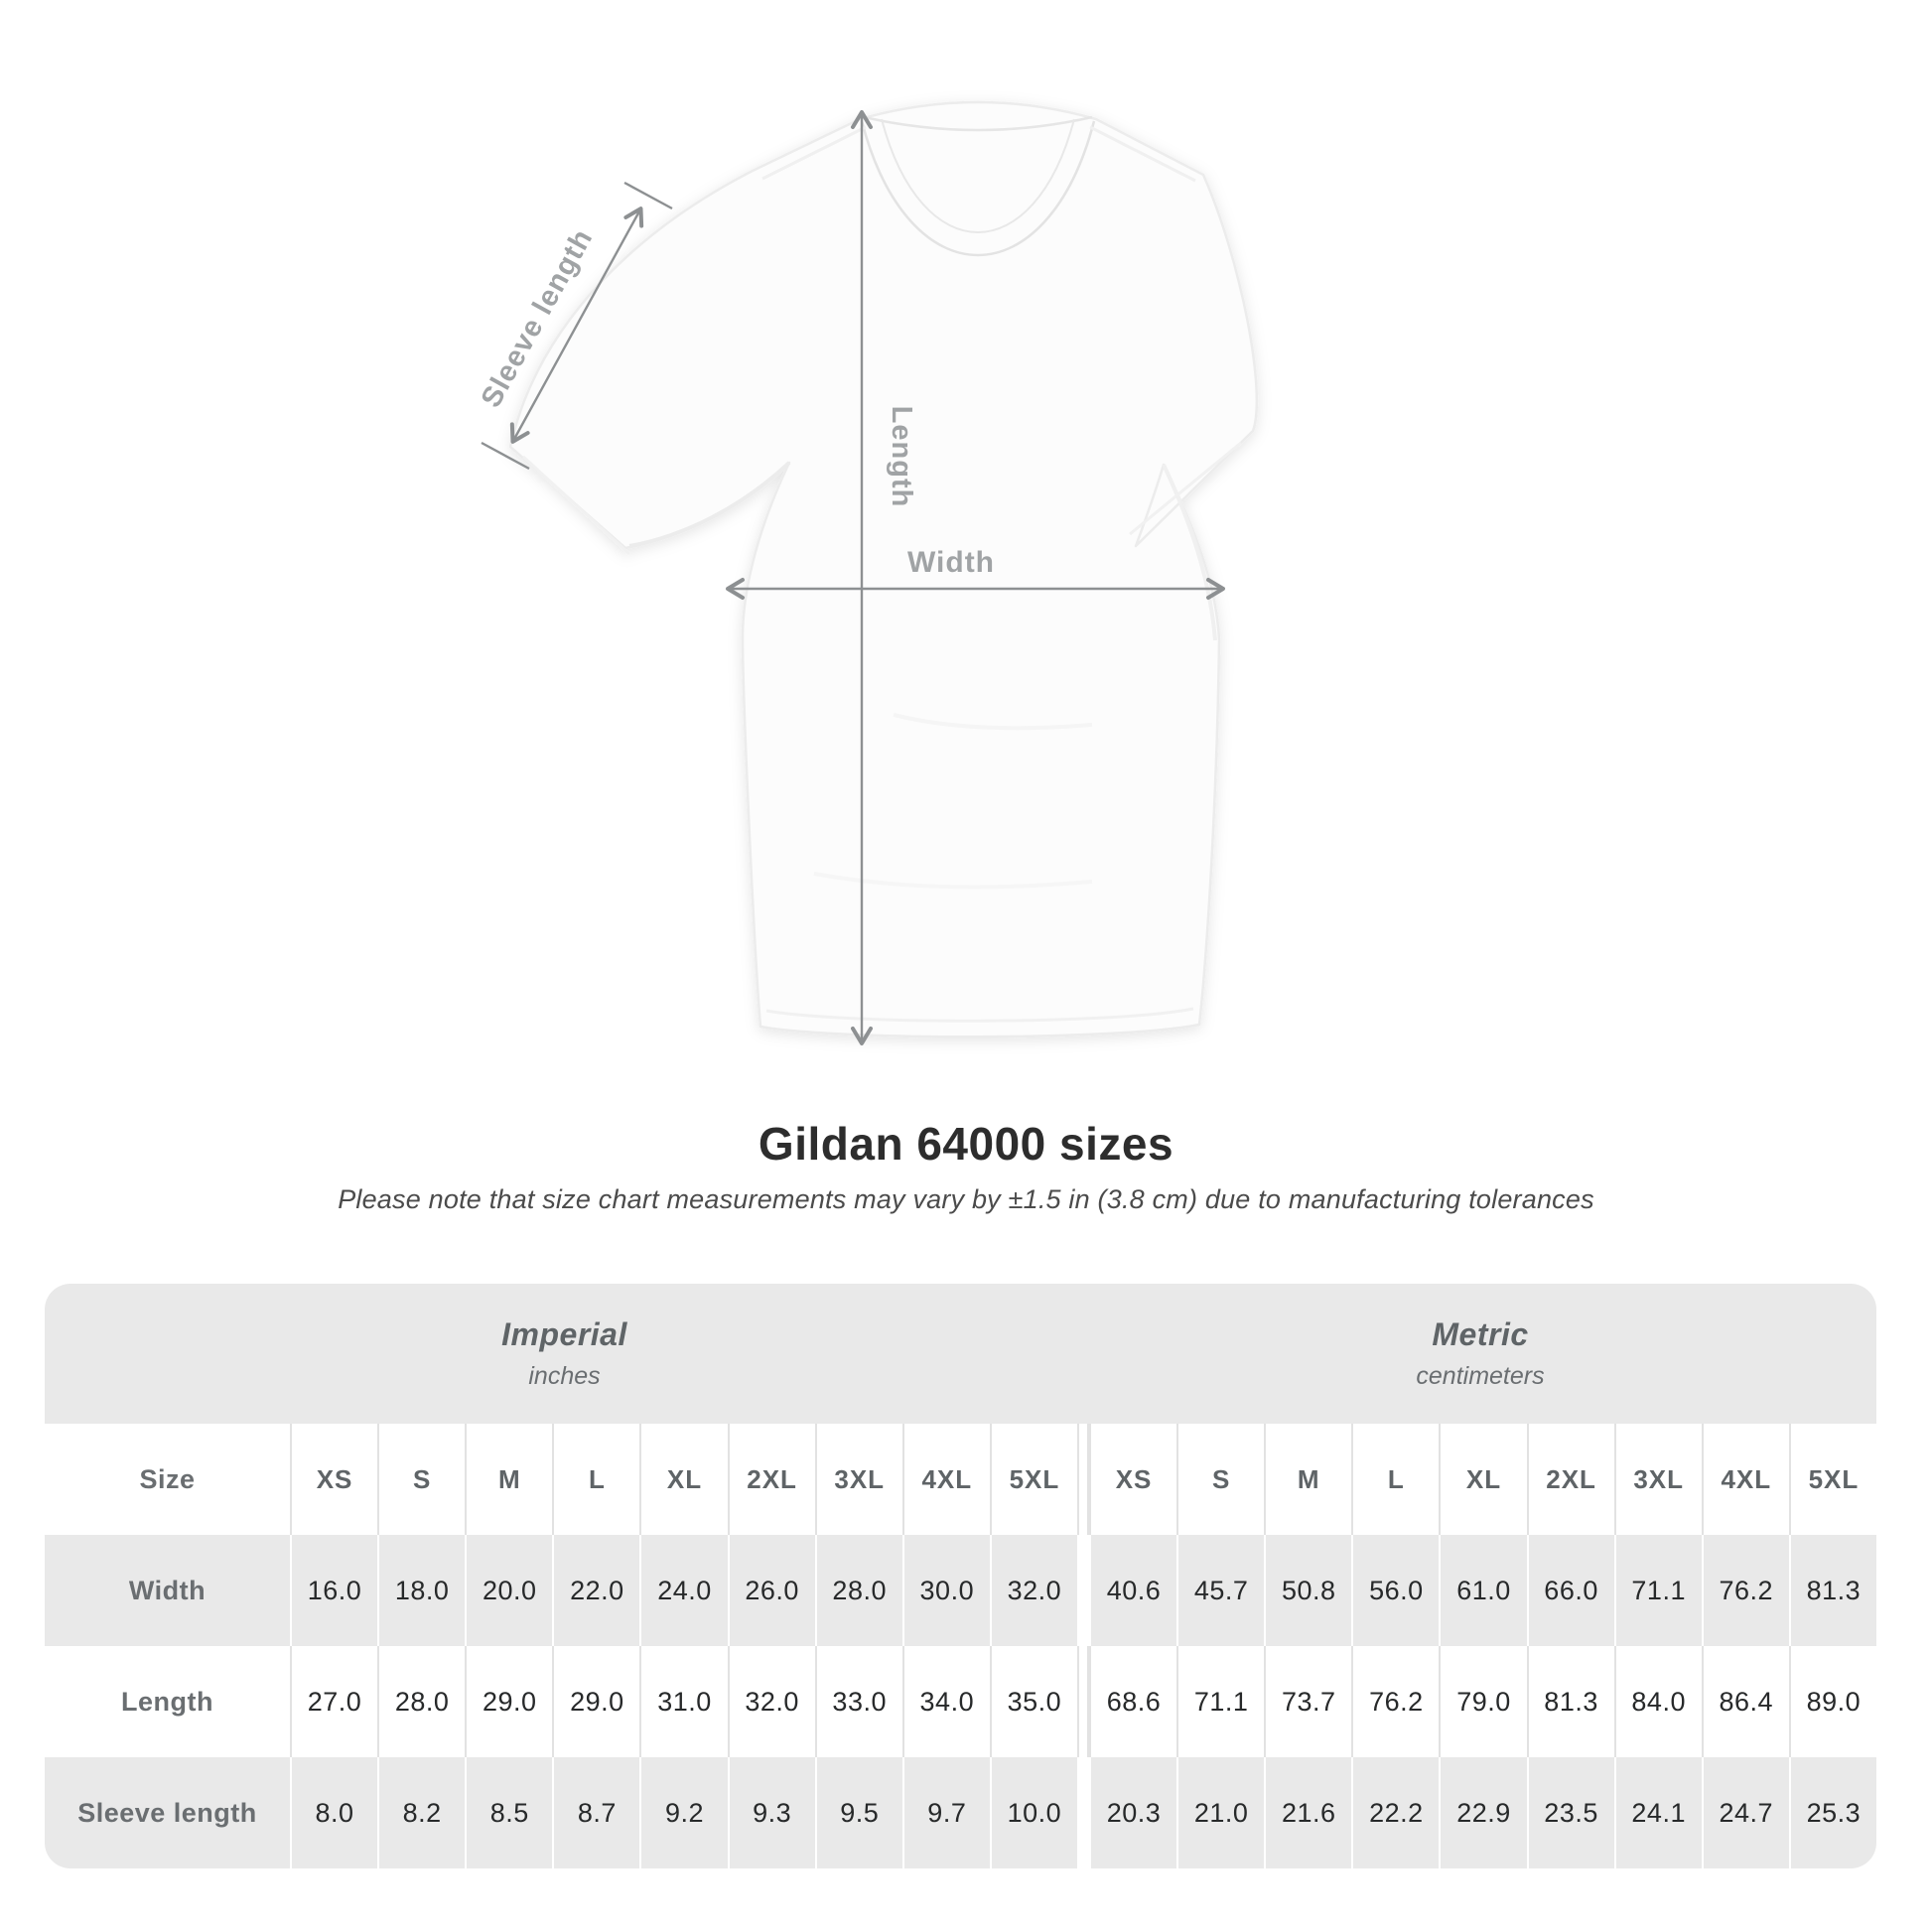 Image resolution: width=1932 pixels, height=1932 pixels. What do you see at coordinates (1220, 1812) in the screenshot?
I see `value-cell-metric: 21.0` at bounding box center [1220, 1812].